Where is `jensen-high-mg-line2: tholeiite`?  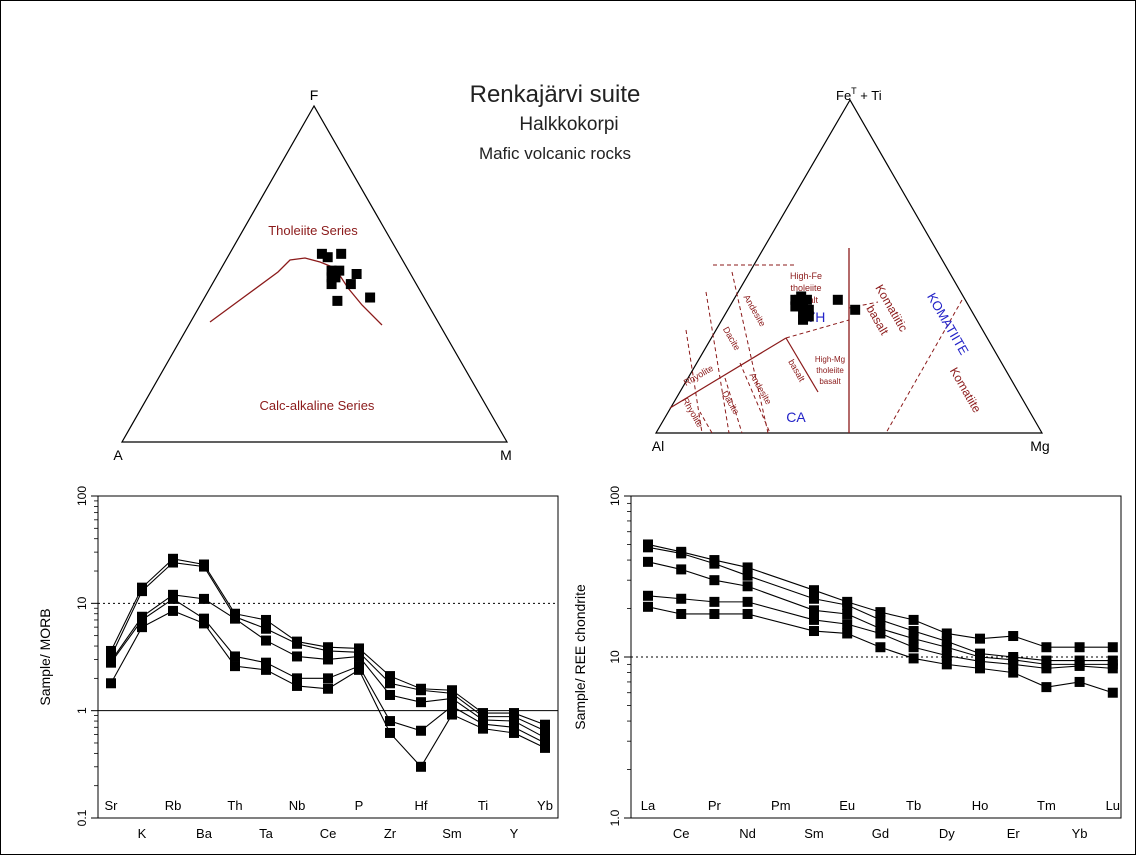
jensen-high-mg-line2: tholeiite is located at coordinates (830, 370).